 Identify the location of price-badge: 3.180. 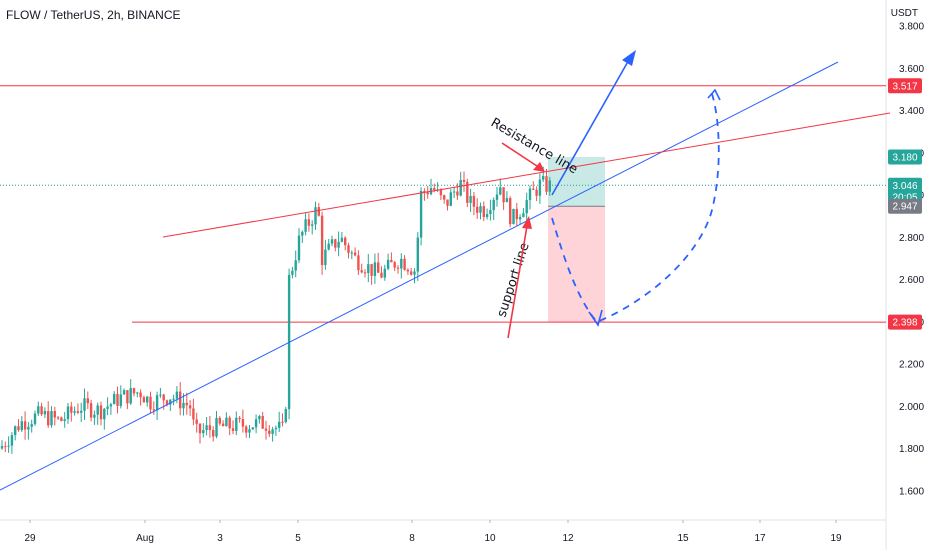
(905, 157).